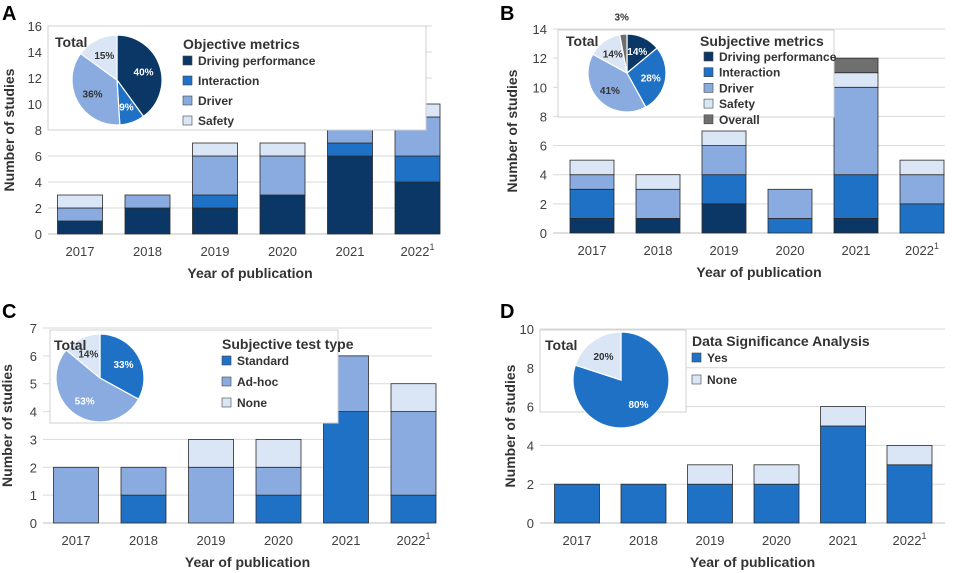 The height and width of the screenshot is (573, 955). Describe the element at coordinates (278, 481) in the screenshot. I see `bar-ad-hoc-2020` at that location.